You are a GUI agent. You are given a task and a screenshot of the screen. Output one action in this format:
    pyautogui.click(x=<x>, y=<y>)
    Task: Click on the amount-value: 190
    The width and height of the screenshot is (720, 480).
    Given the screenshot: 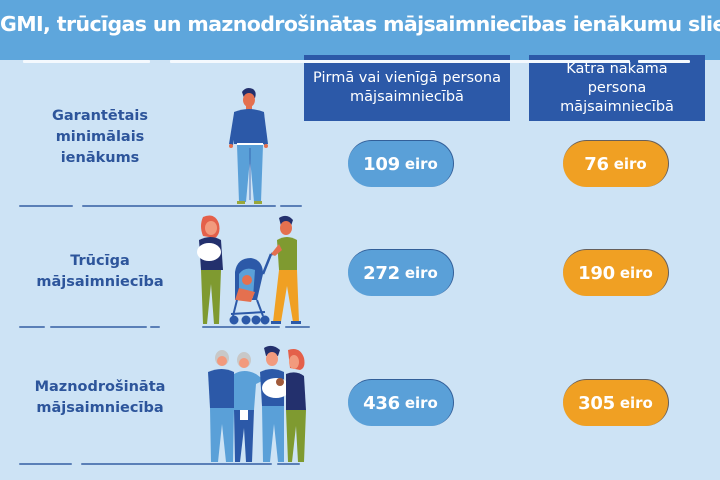 What is the action you would take?
    pyautogui.click(x=596, y=273)
    